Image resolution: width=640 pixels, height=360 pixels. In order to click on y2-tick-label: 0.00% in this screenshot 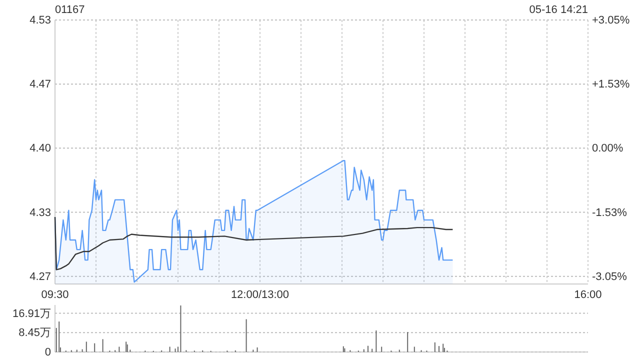, I will do `click(608, 148)`.